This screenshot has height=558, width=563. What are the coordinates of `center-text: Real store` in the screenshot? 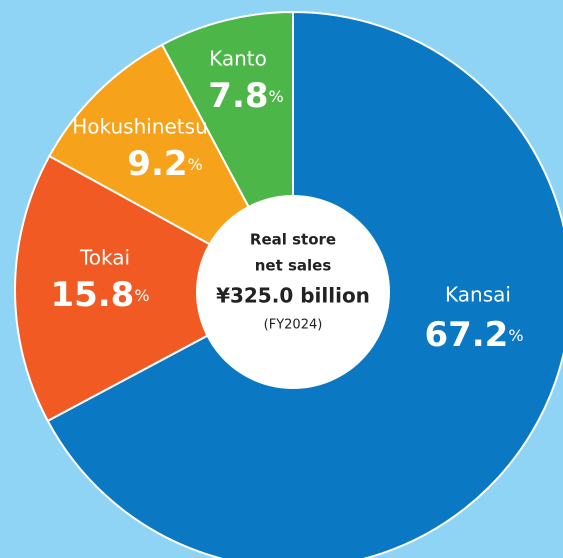 It's located at (293, 240).